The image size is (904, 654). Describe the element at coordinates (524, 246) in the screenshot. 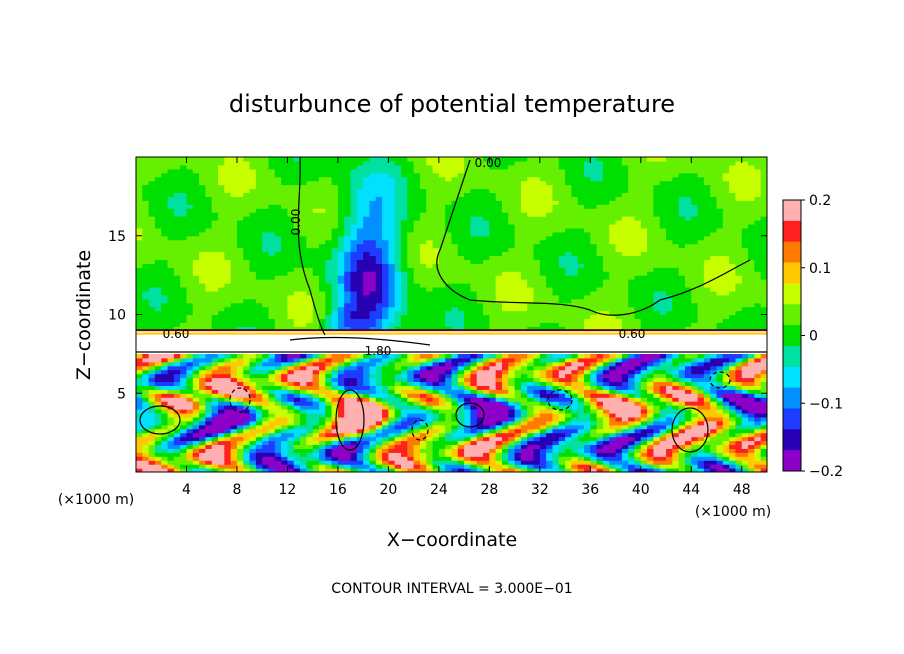

I see `contour-zero-line` at that location.